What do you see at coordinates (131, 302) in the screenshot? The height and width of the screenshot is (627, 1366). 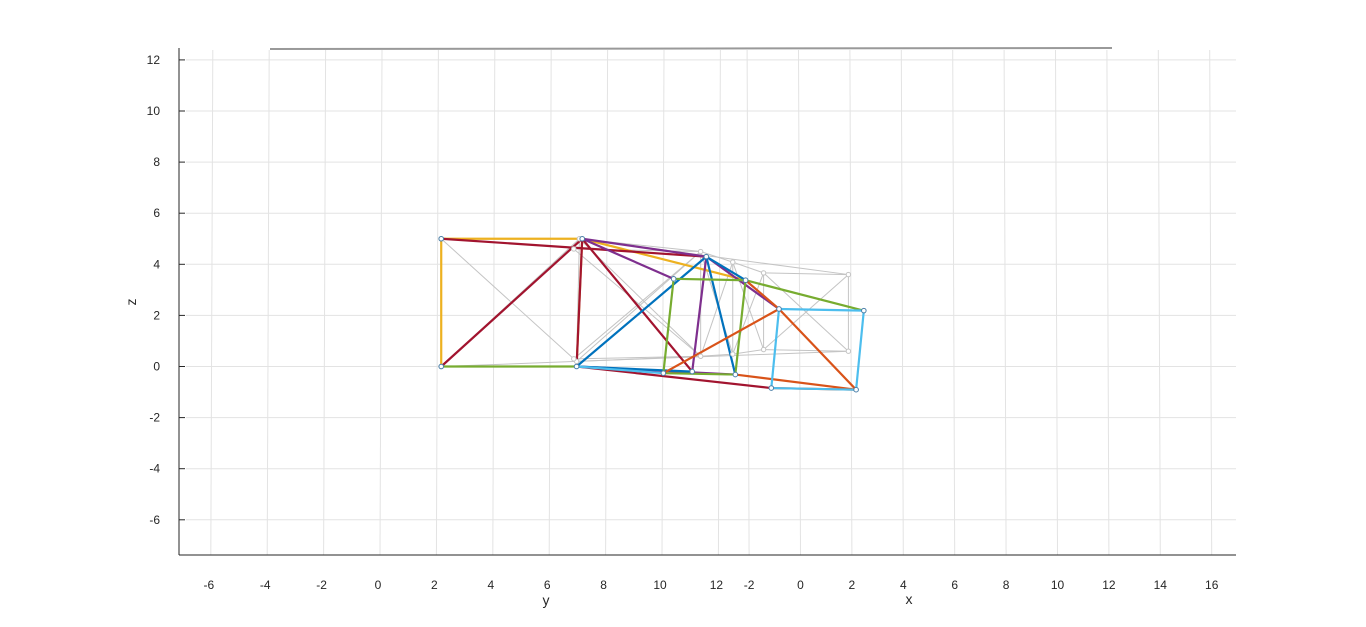 I see `z-axis-label: z` at bounding box center [131, 302].